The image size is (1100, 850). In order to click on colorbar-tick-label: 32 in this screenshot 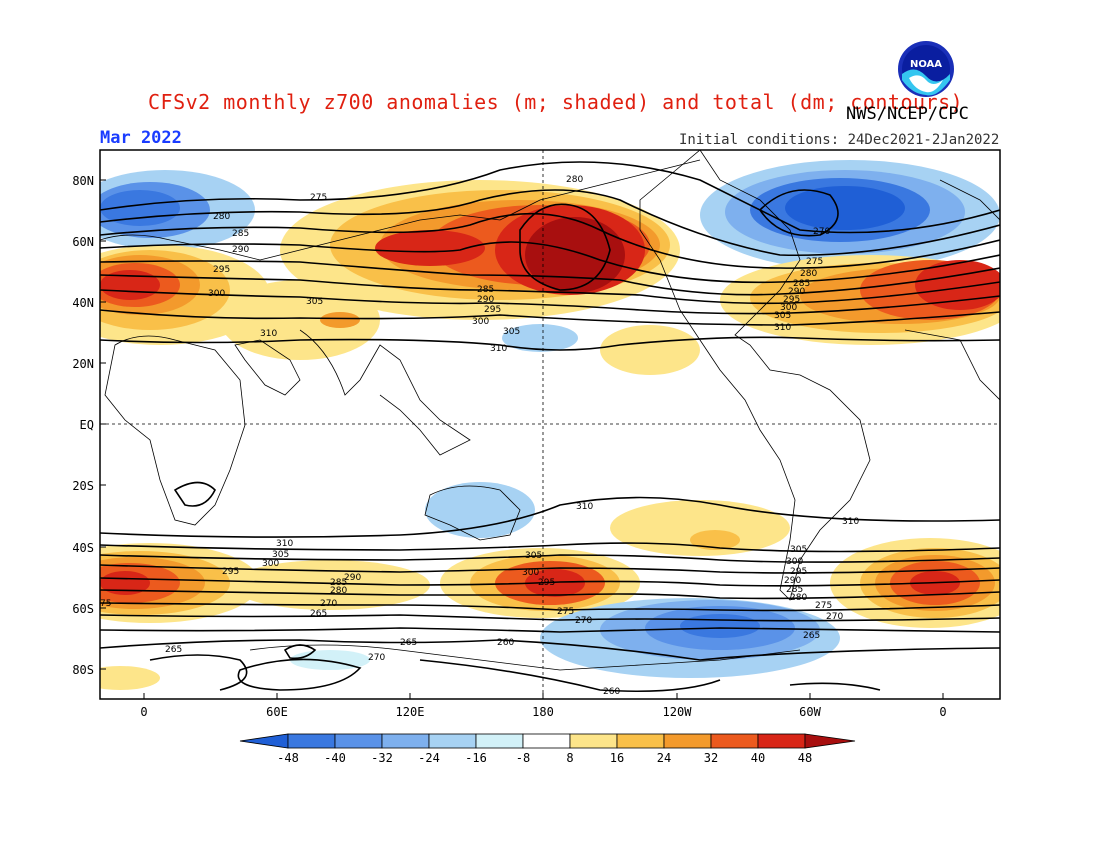, I will do `click(711, 758)`.